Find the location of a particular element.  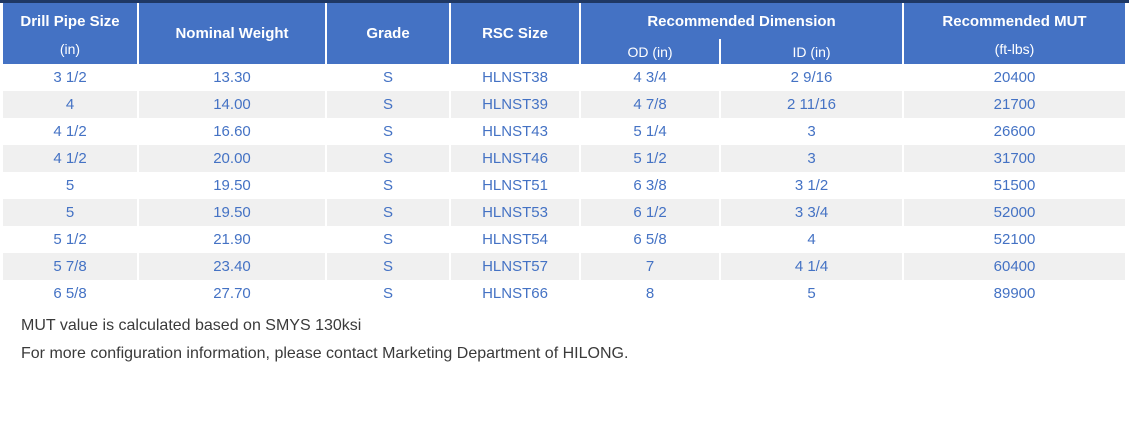

col-header-drill-pipe-size-unit: (in) is located at coordinates (70, 49).